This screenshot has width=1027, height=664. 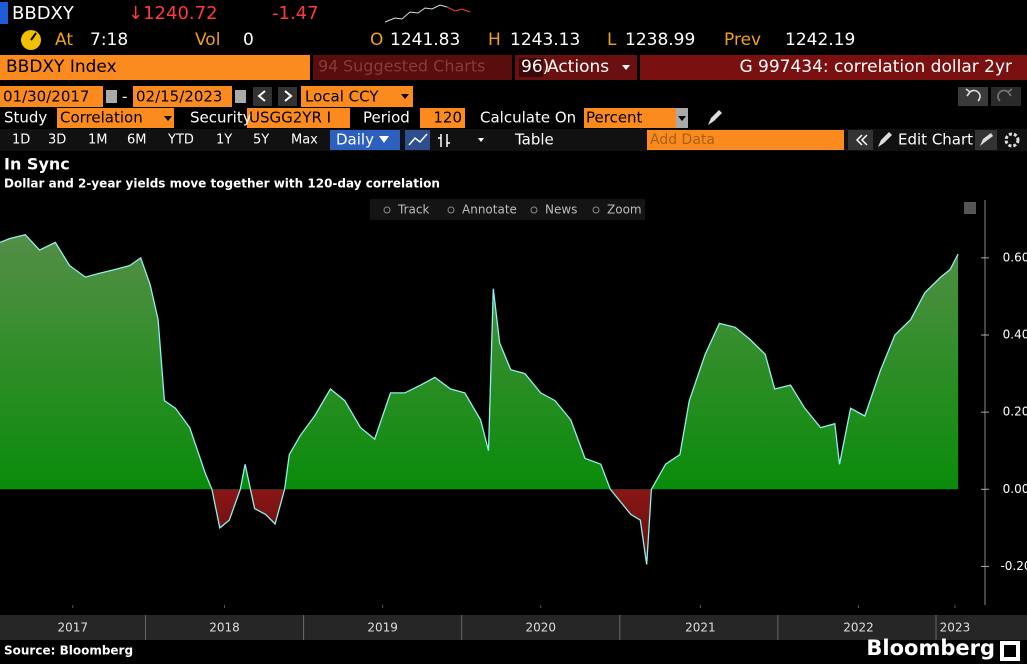 I want to click on end-date-input, so click(x=182, y=96).